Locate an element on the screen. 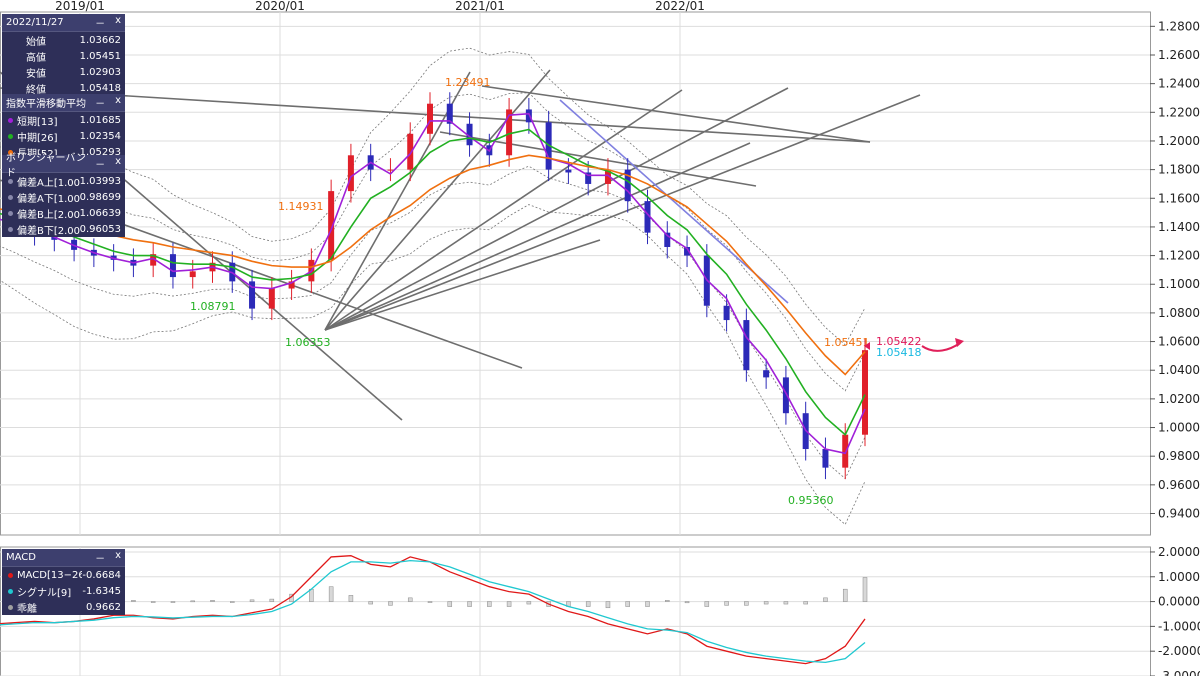  macd-panel-title: MACD is located at coordinates (21, 557).